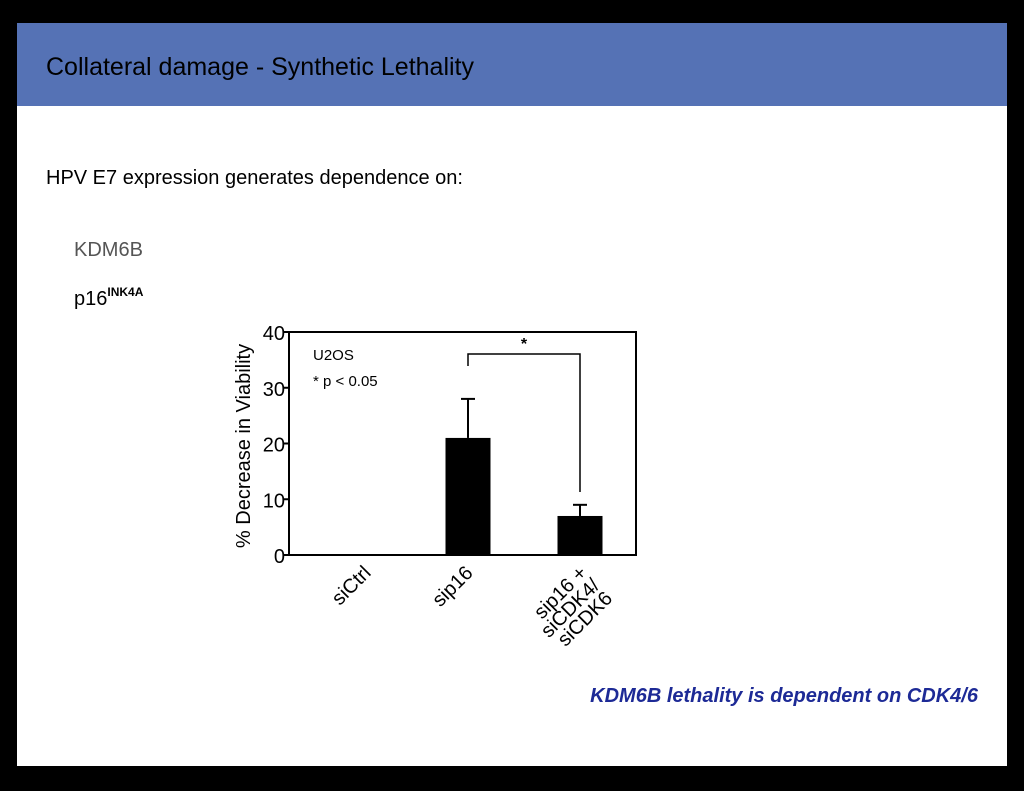 This screenshot has height=791, width=1024. I want to click on y-axis-label: % Decrease in Viability, so click(244, 446).